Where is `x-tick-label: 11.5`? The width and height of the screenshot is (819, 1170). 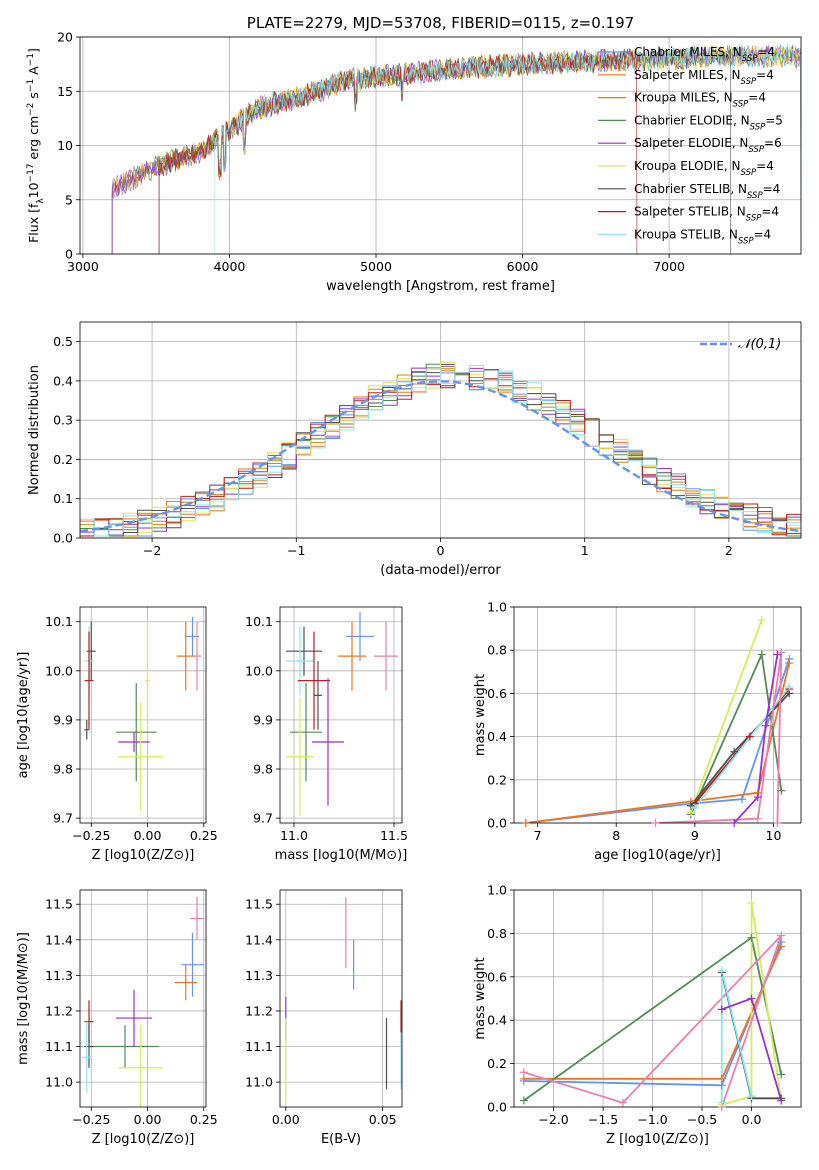 x-tick-label: 11.5 is located at coordinates (394, 835).